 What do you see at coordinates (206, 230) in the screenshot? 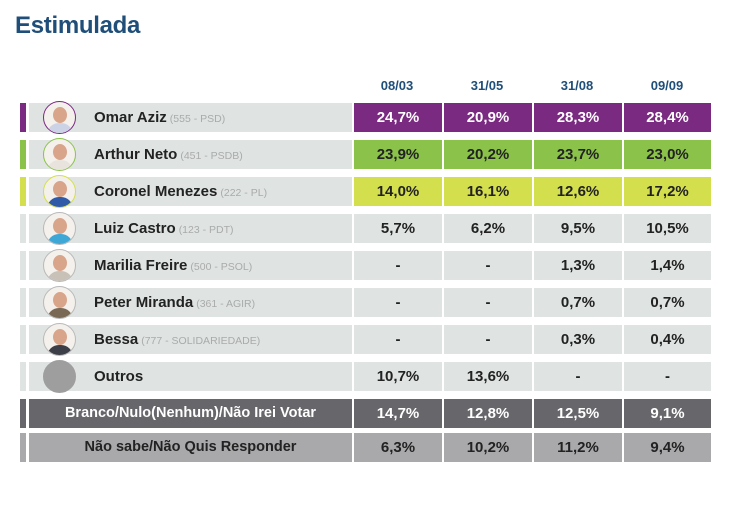
I see `candidate-party: (123 - PDT)` at bounding box center [206, 230].